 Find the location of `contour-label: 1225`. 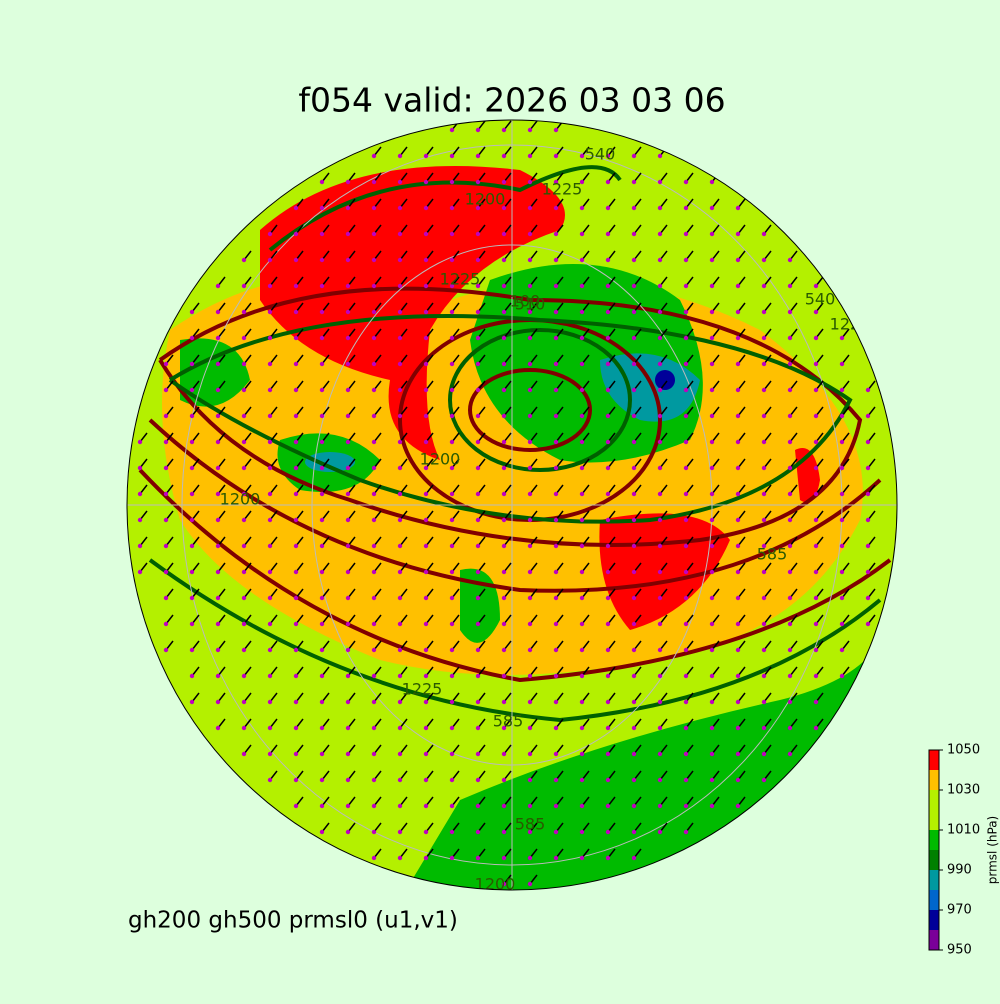

contour-label: 1225 is located at coordinates (422, 689).